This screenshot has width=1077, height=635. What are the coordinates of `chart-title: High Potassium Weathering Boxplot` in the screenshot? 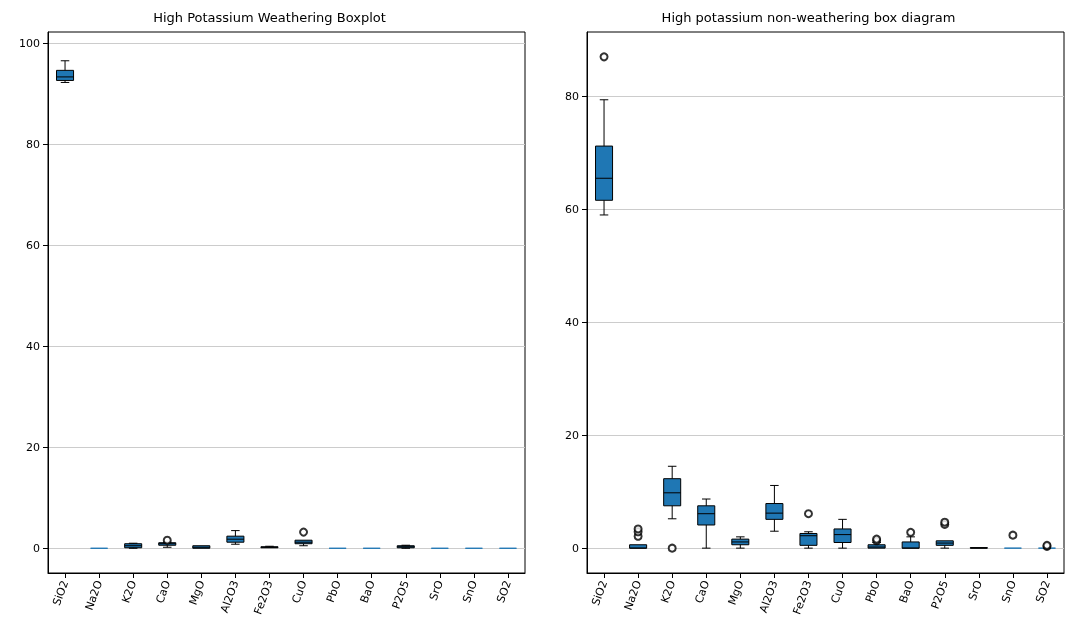 It's located at (269, 17).